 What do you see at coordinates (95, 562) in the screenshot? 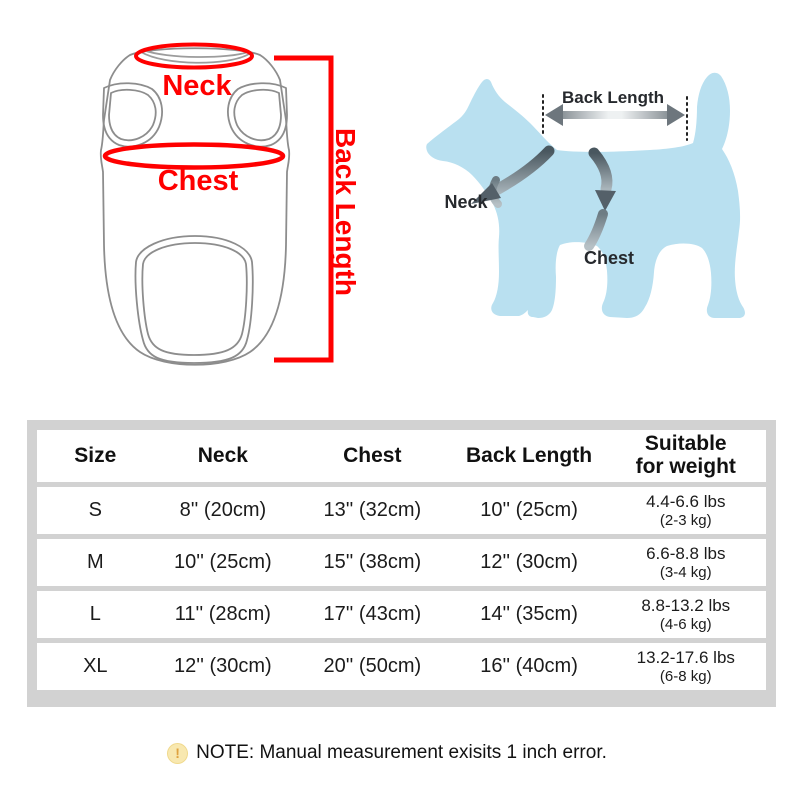
I see `cell-size: M` at bounding box center [95, 562].